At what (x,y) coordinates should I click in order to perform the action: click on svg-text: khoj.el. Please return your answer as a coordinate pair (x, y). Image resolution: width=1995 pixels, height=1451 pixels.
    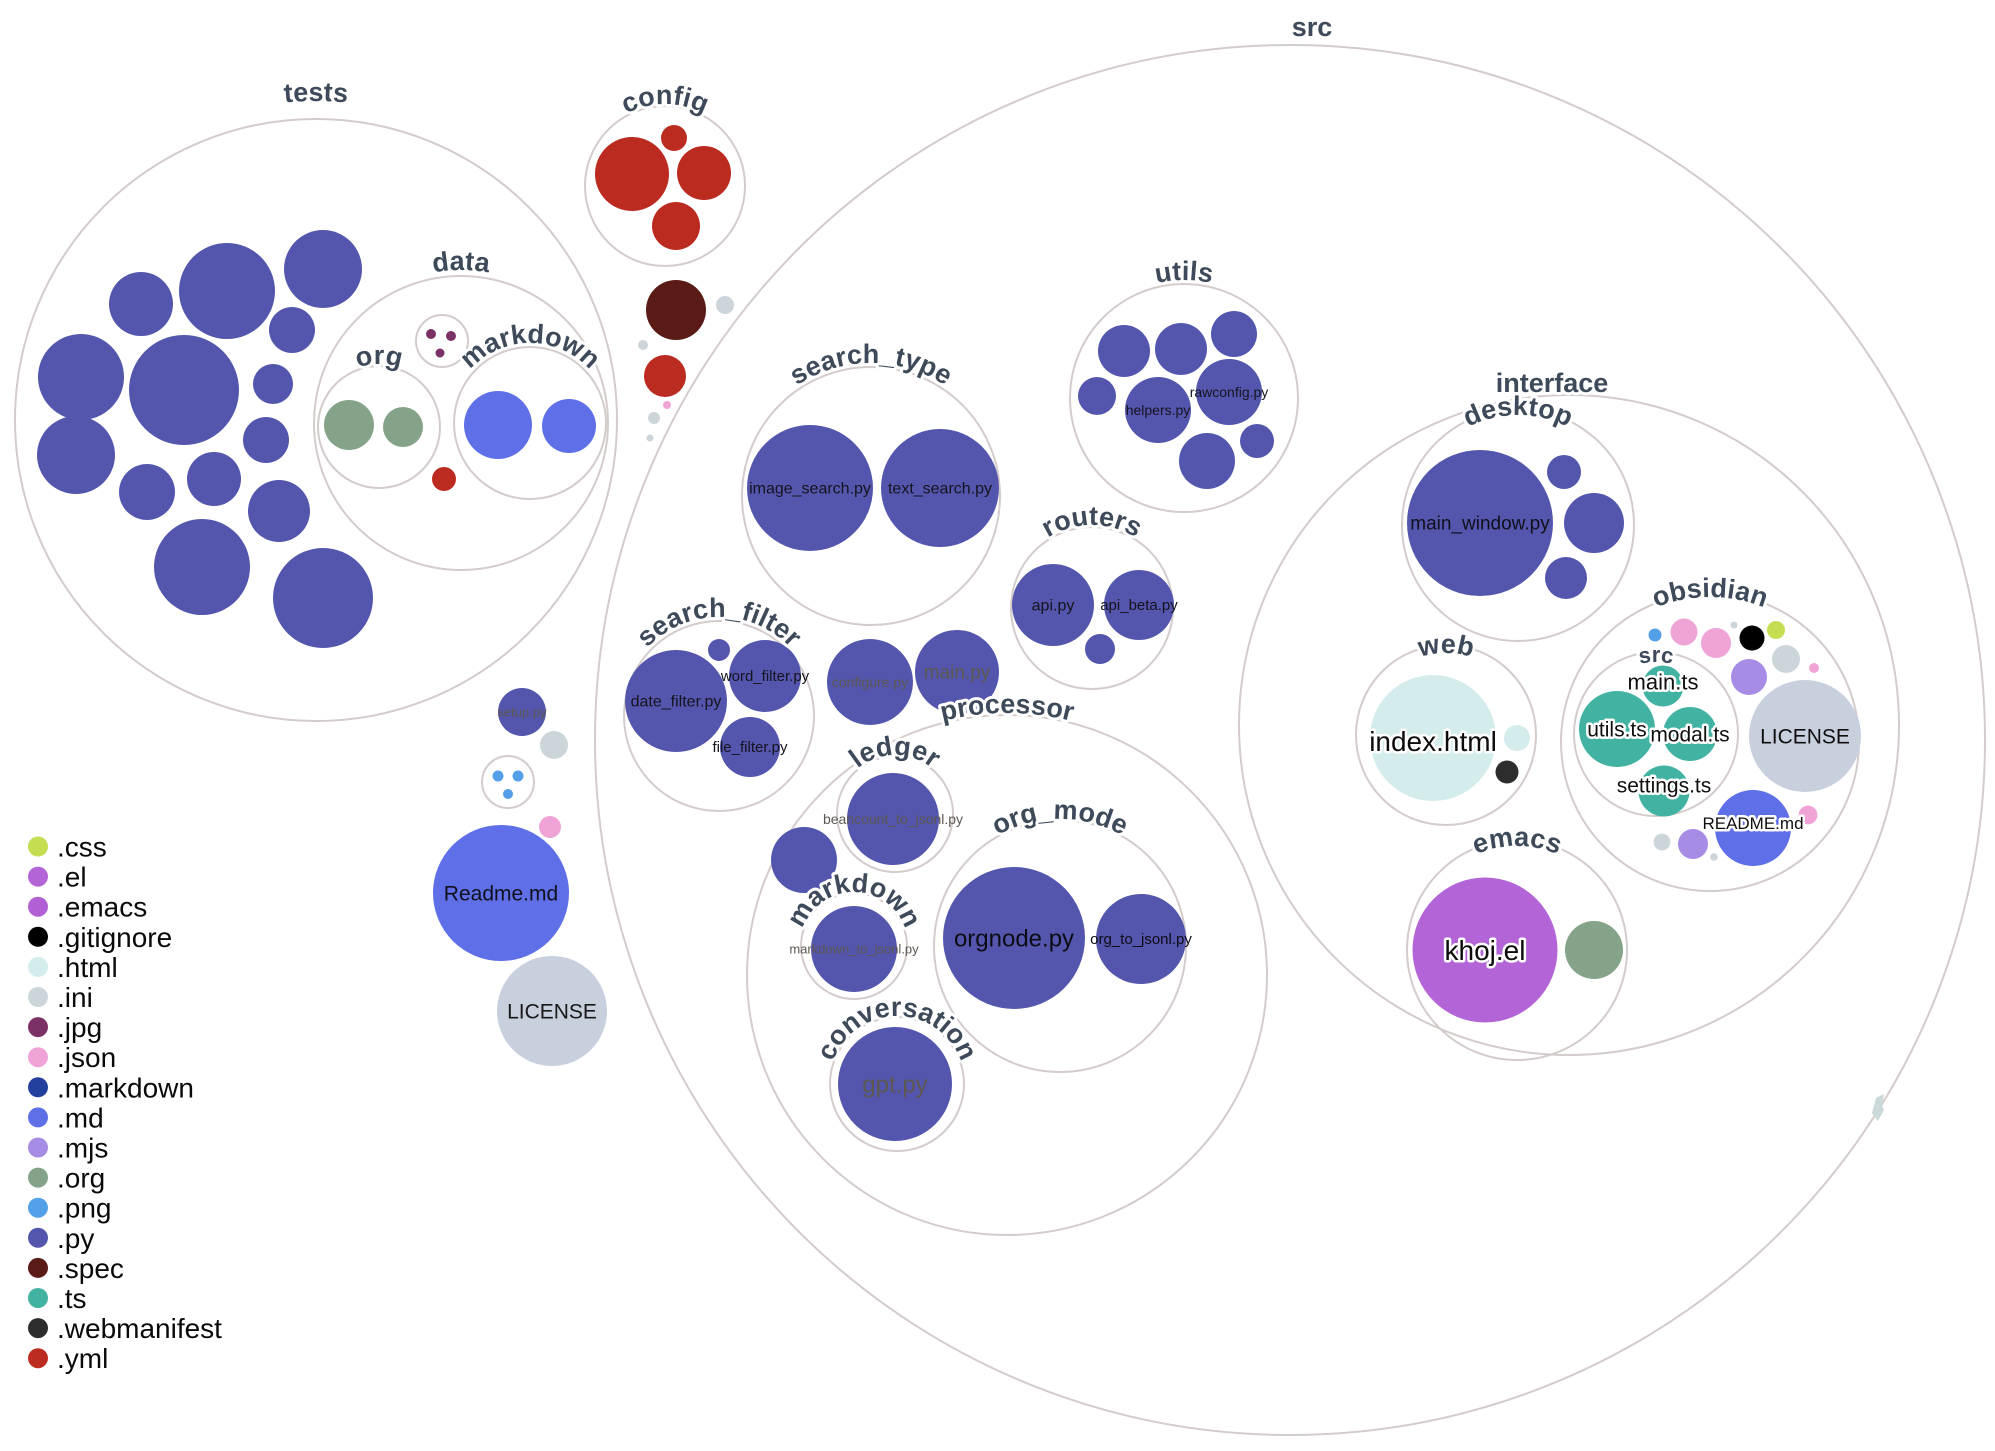
    Looking at the image, I should click on (1485, 950).